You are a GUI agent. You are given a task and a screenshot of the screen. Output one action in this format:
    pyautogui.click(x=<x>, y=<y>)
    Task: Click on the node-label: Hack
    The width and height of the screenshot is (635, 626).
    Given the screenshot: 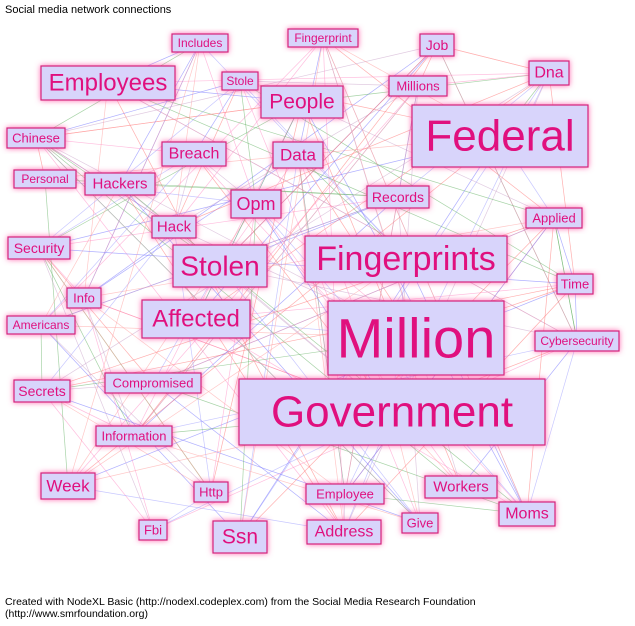 What is the action you would take?
    pyautogui.click(x=174, y=227)
    